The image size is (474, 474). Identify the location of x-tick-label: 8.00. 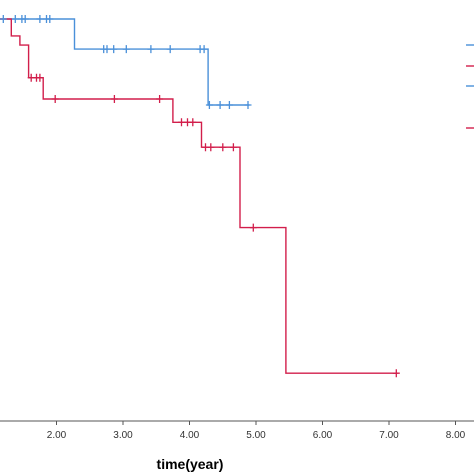
(456, 435).